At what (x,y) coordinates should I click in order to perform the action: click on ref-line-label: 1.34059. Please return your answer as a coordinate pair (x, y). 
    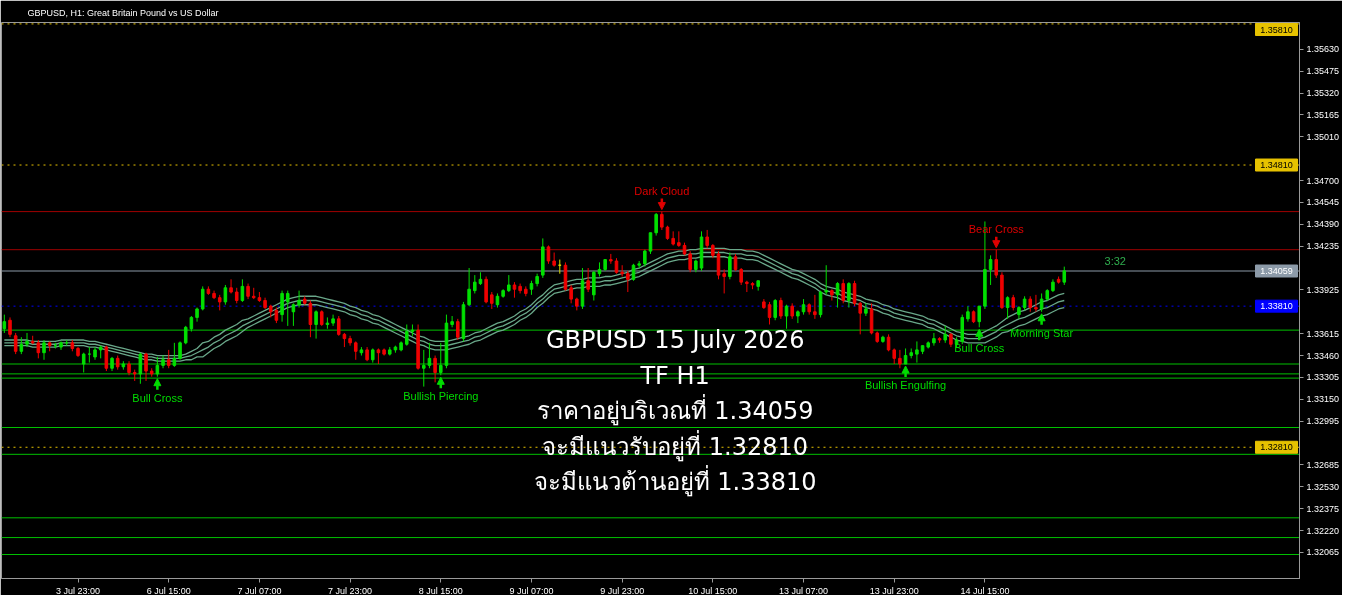
    Looking at the image, I should click on (1276, 271).